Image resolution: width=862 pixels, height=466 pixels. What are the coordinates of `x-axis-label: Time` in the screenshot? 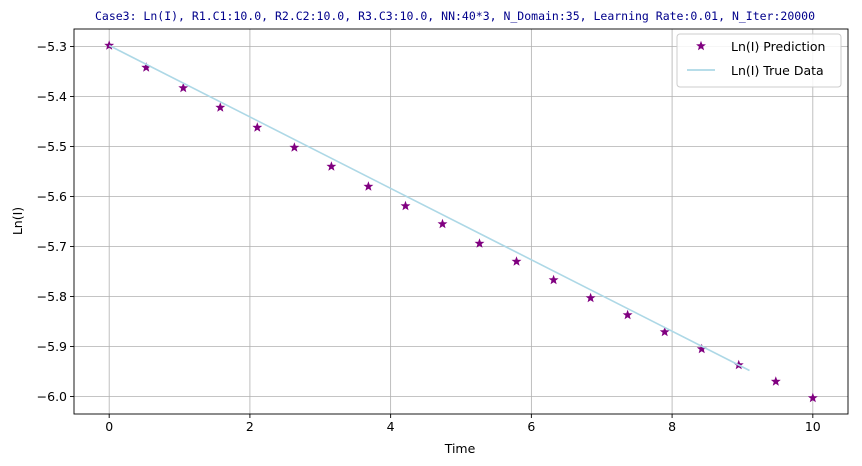 It's located at (460, 448).